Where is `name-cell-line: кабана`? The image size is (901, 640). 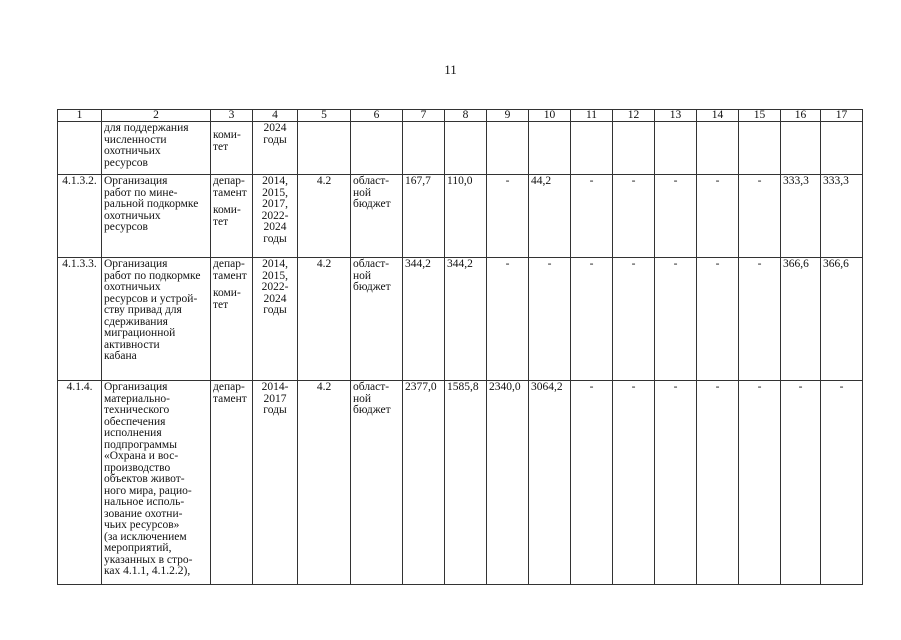
name-cell-line: кабана is located at coordinates (120, 356).